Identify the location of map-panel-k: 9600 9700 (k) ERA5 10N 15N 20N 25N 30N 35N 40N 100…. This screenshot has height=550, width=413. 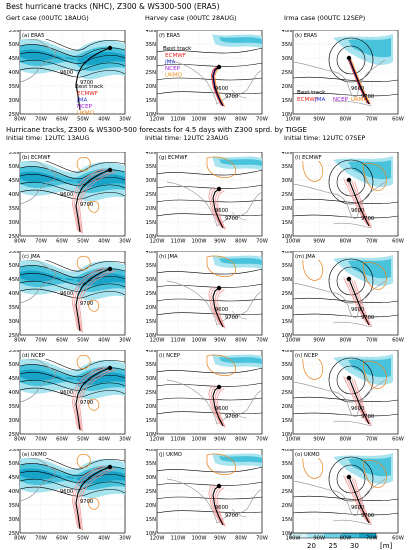
(343, 76).